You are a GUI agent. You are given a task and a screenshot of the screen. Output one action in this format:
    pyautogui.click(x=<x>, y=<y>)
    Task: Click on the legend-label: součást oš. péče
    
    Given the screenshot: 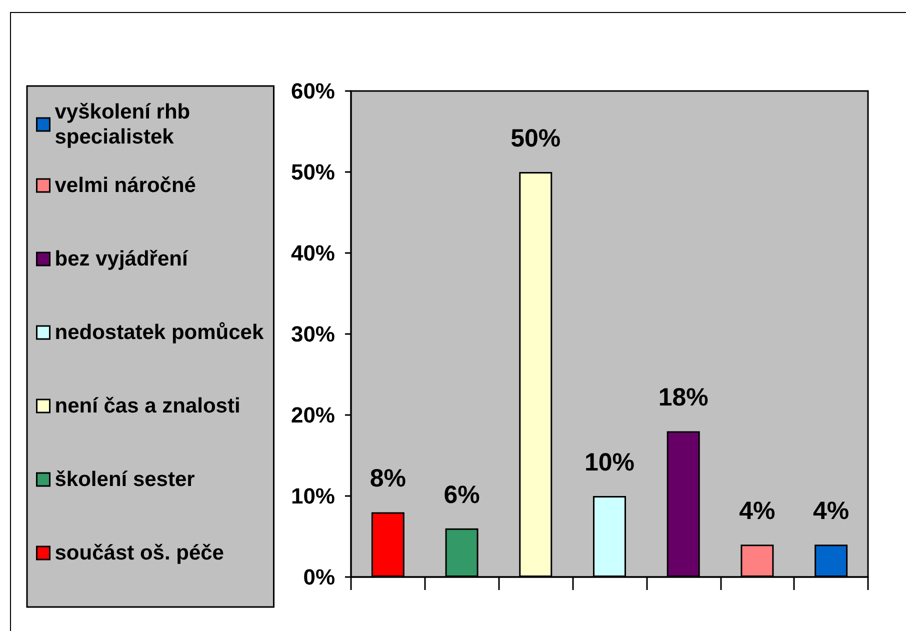 What is the action you would take?
    pyautogui.click(x=139, y=553)
    